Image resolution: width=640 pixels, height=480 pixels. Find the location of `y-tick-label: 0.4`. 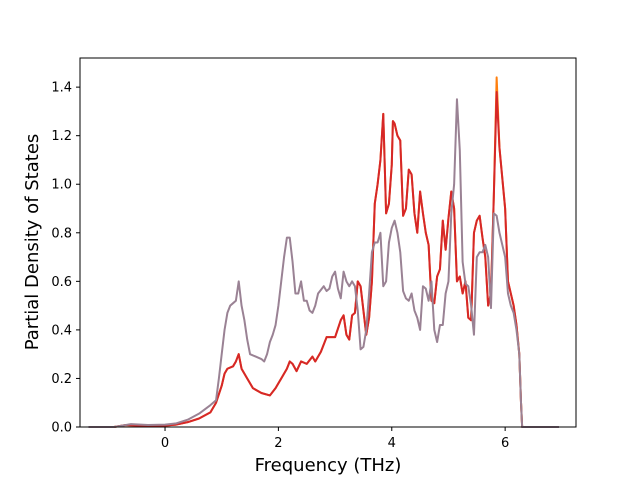

y-tick-label: 0.4 is located at coordinates (61, 330).